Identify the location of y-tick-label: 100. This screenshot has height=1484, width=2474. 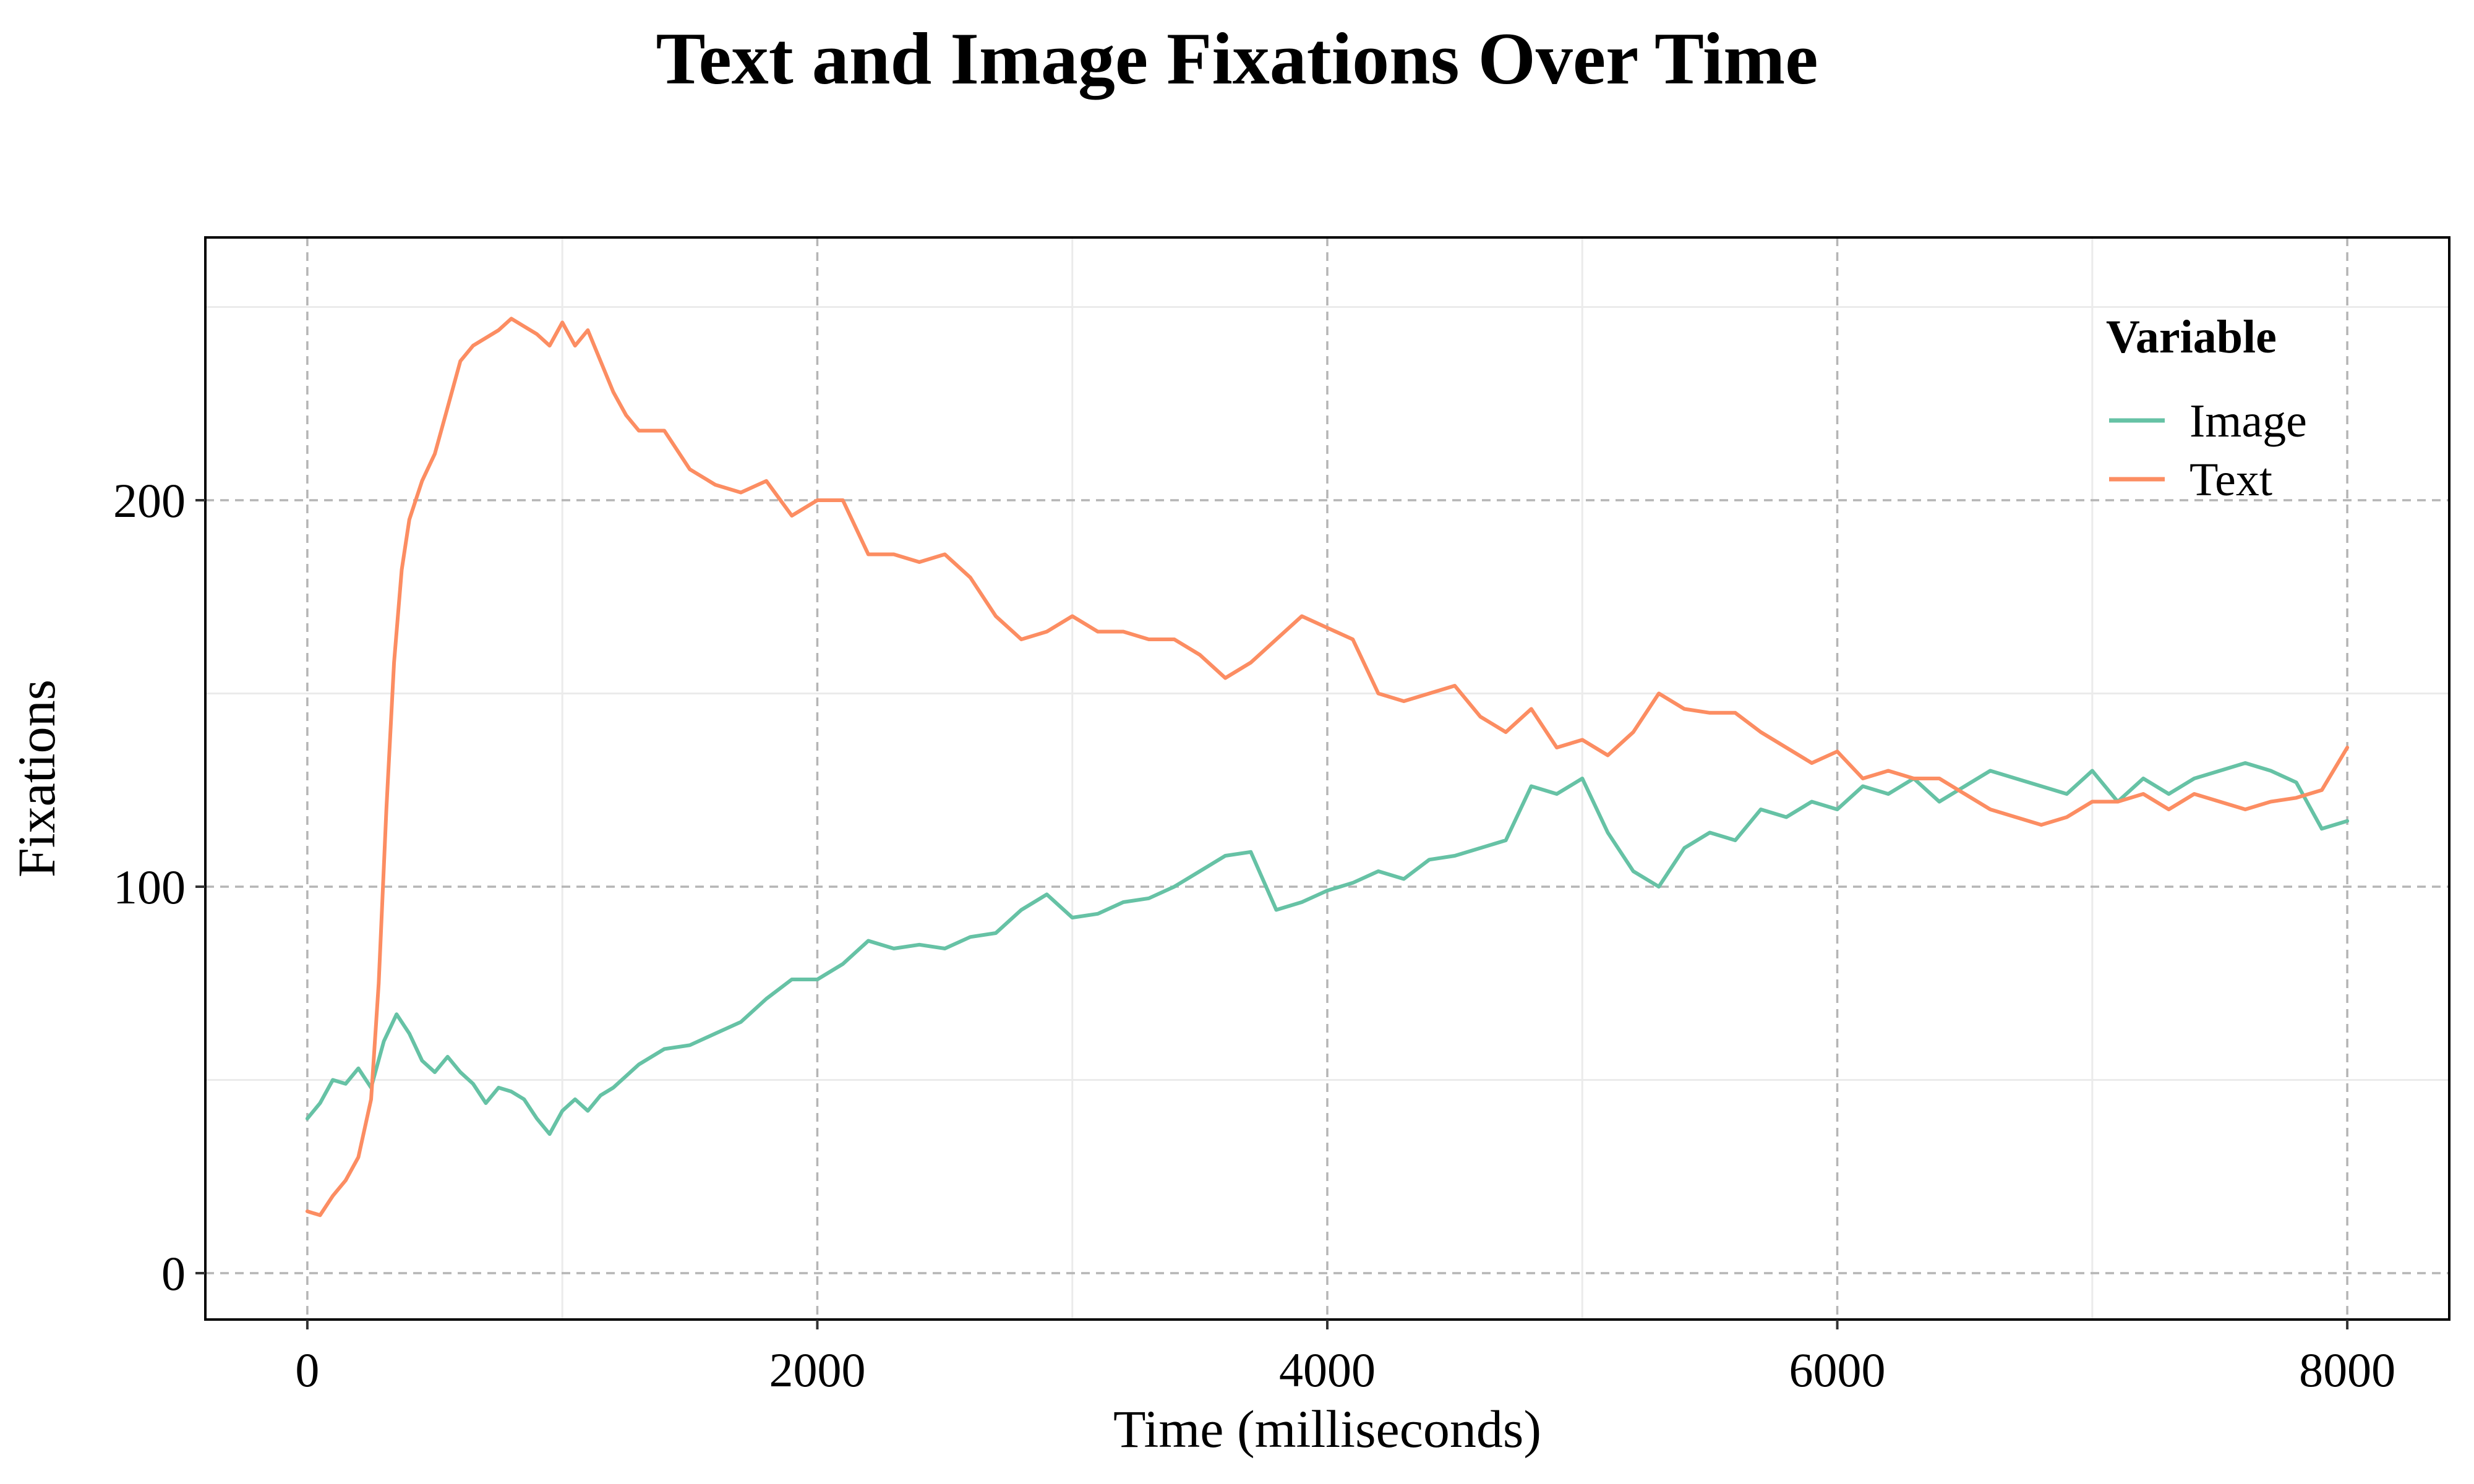
(149, 887).